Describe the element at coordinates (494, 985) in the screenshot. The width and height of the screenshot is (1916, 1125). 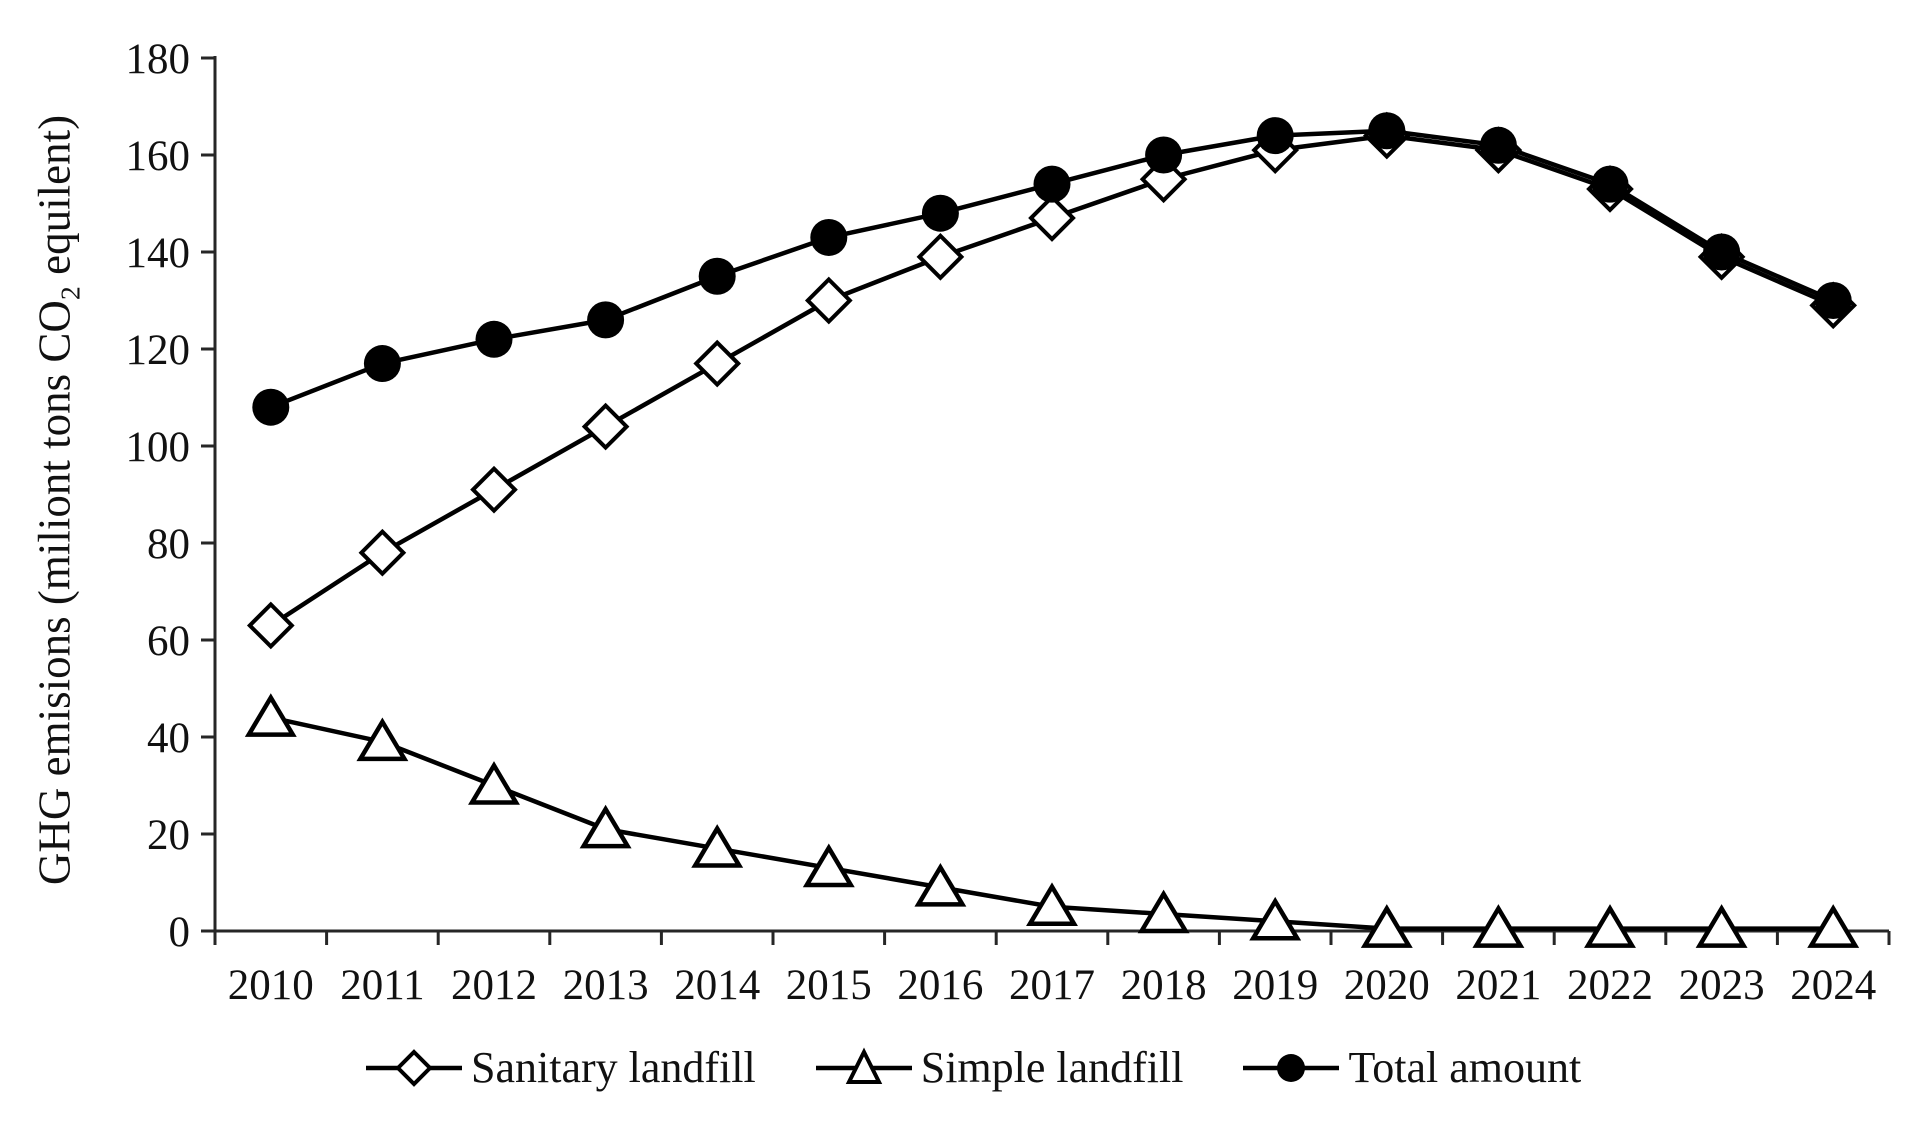
I see `x-tick-label: 2012` at that location.